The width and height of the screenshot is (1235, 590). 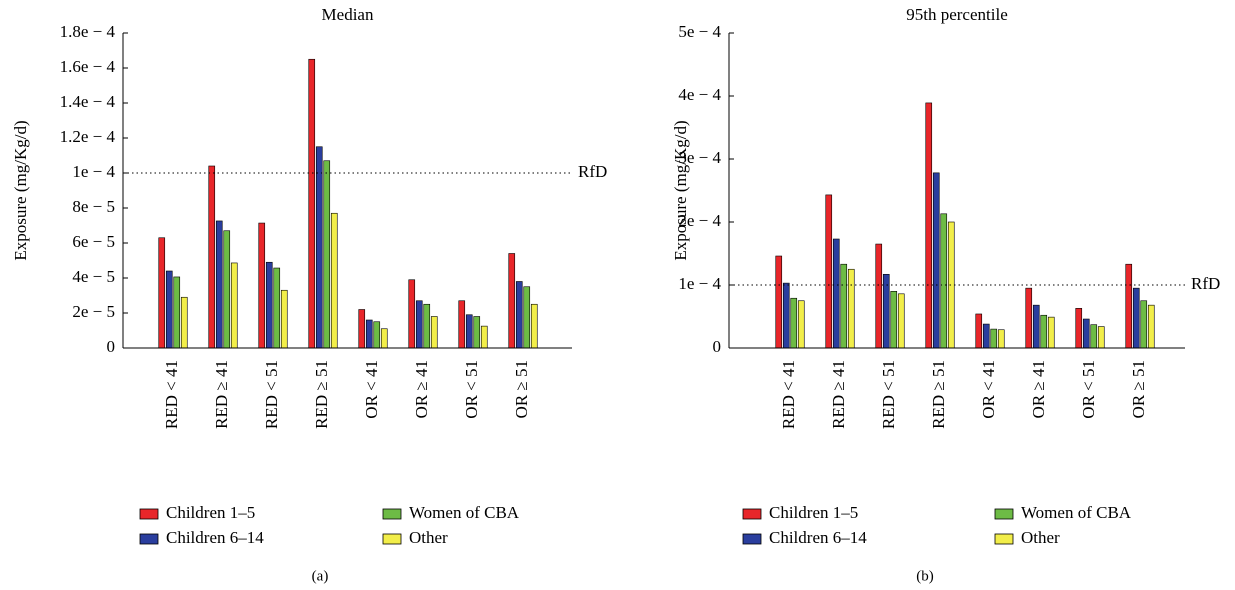 What do you see at coordinates (957, 14) in the screenshot?
I see `chart-title: 95th percentile` at bounding box center [957, 14].